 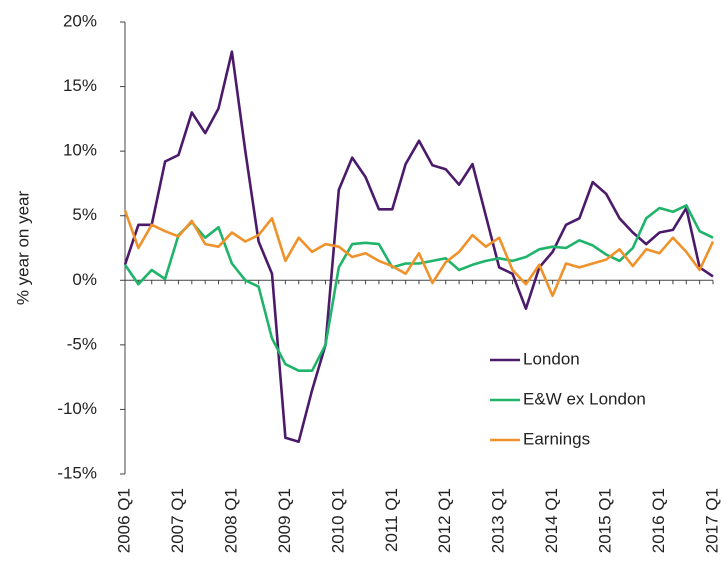 What do you see at coordinates (391, 520) in the screenshot?
I see `x-tick-label: 2011 Q1` at bounding box center [391, 520].